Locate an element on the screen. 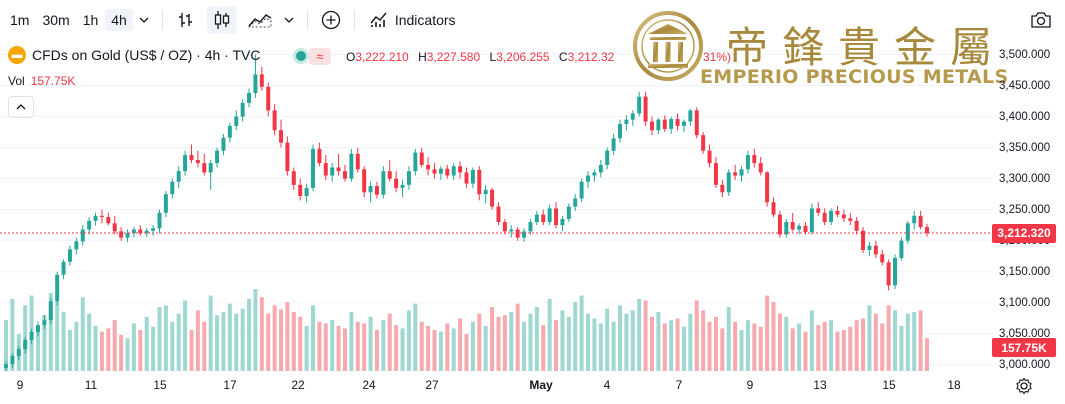 The width and height of the screenshot is (1065, 404). indicators-button: Indicators is located at coordinates (412, 20).